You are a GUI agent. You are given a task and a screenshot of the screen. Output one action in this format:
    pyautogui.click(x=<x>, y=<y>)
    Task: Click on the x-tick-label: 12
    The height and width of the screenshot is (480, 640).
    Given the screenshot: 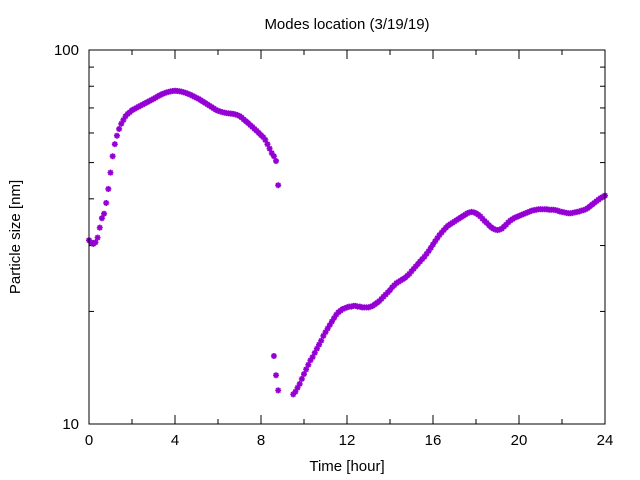 What is the action you would take?
    pyautogui.click(x=347, y=440)
    